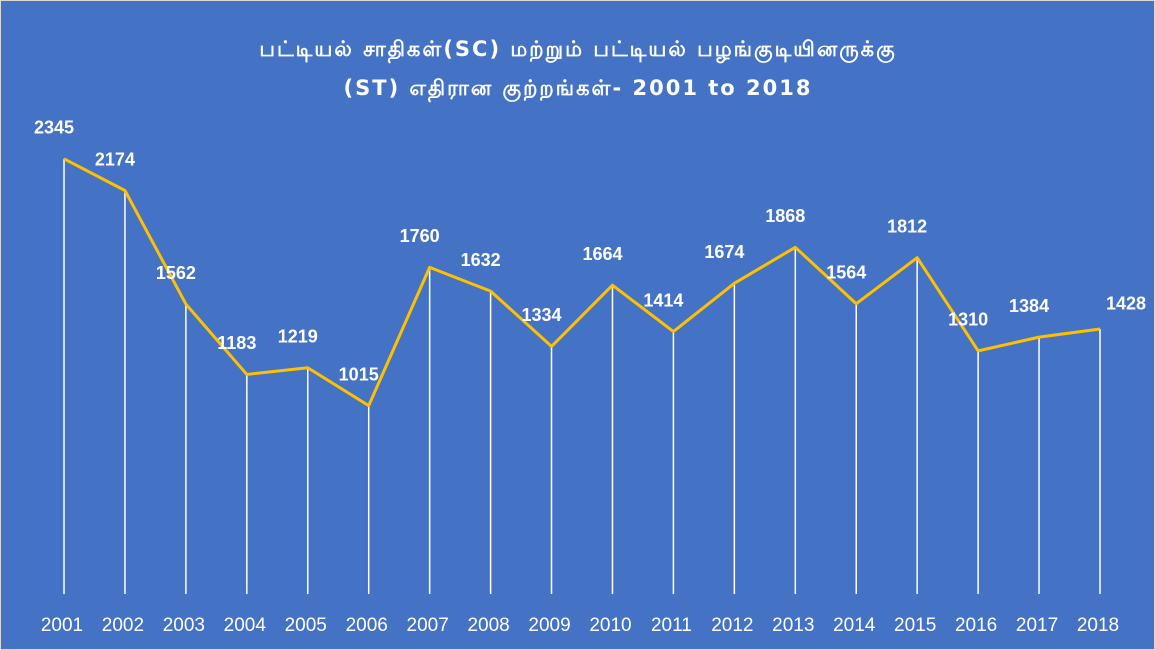  What do you see at coordinates (1126, 304) in the screenshot?
I see `data-label: 1428` at bounding box center [1126, 304].